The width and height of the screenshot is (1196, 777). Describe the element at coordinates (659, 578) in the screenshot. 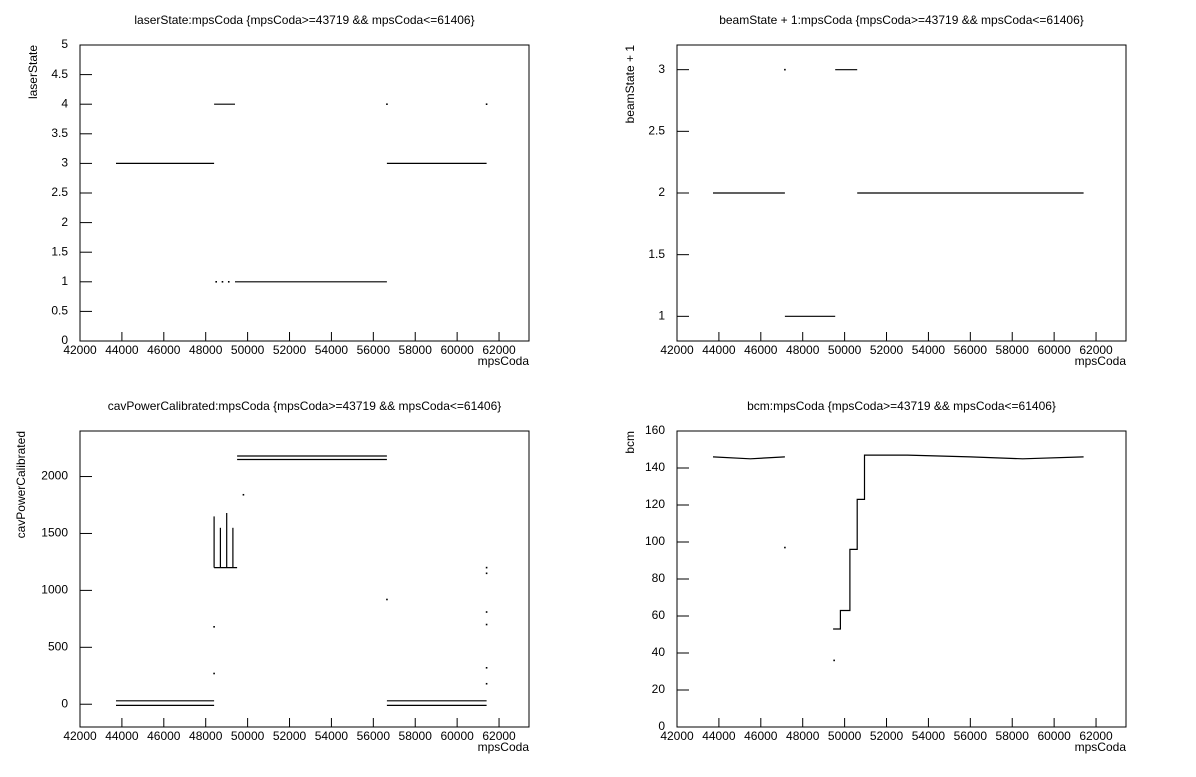

I see `y-tick-label: 80` at that location.